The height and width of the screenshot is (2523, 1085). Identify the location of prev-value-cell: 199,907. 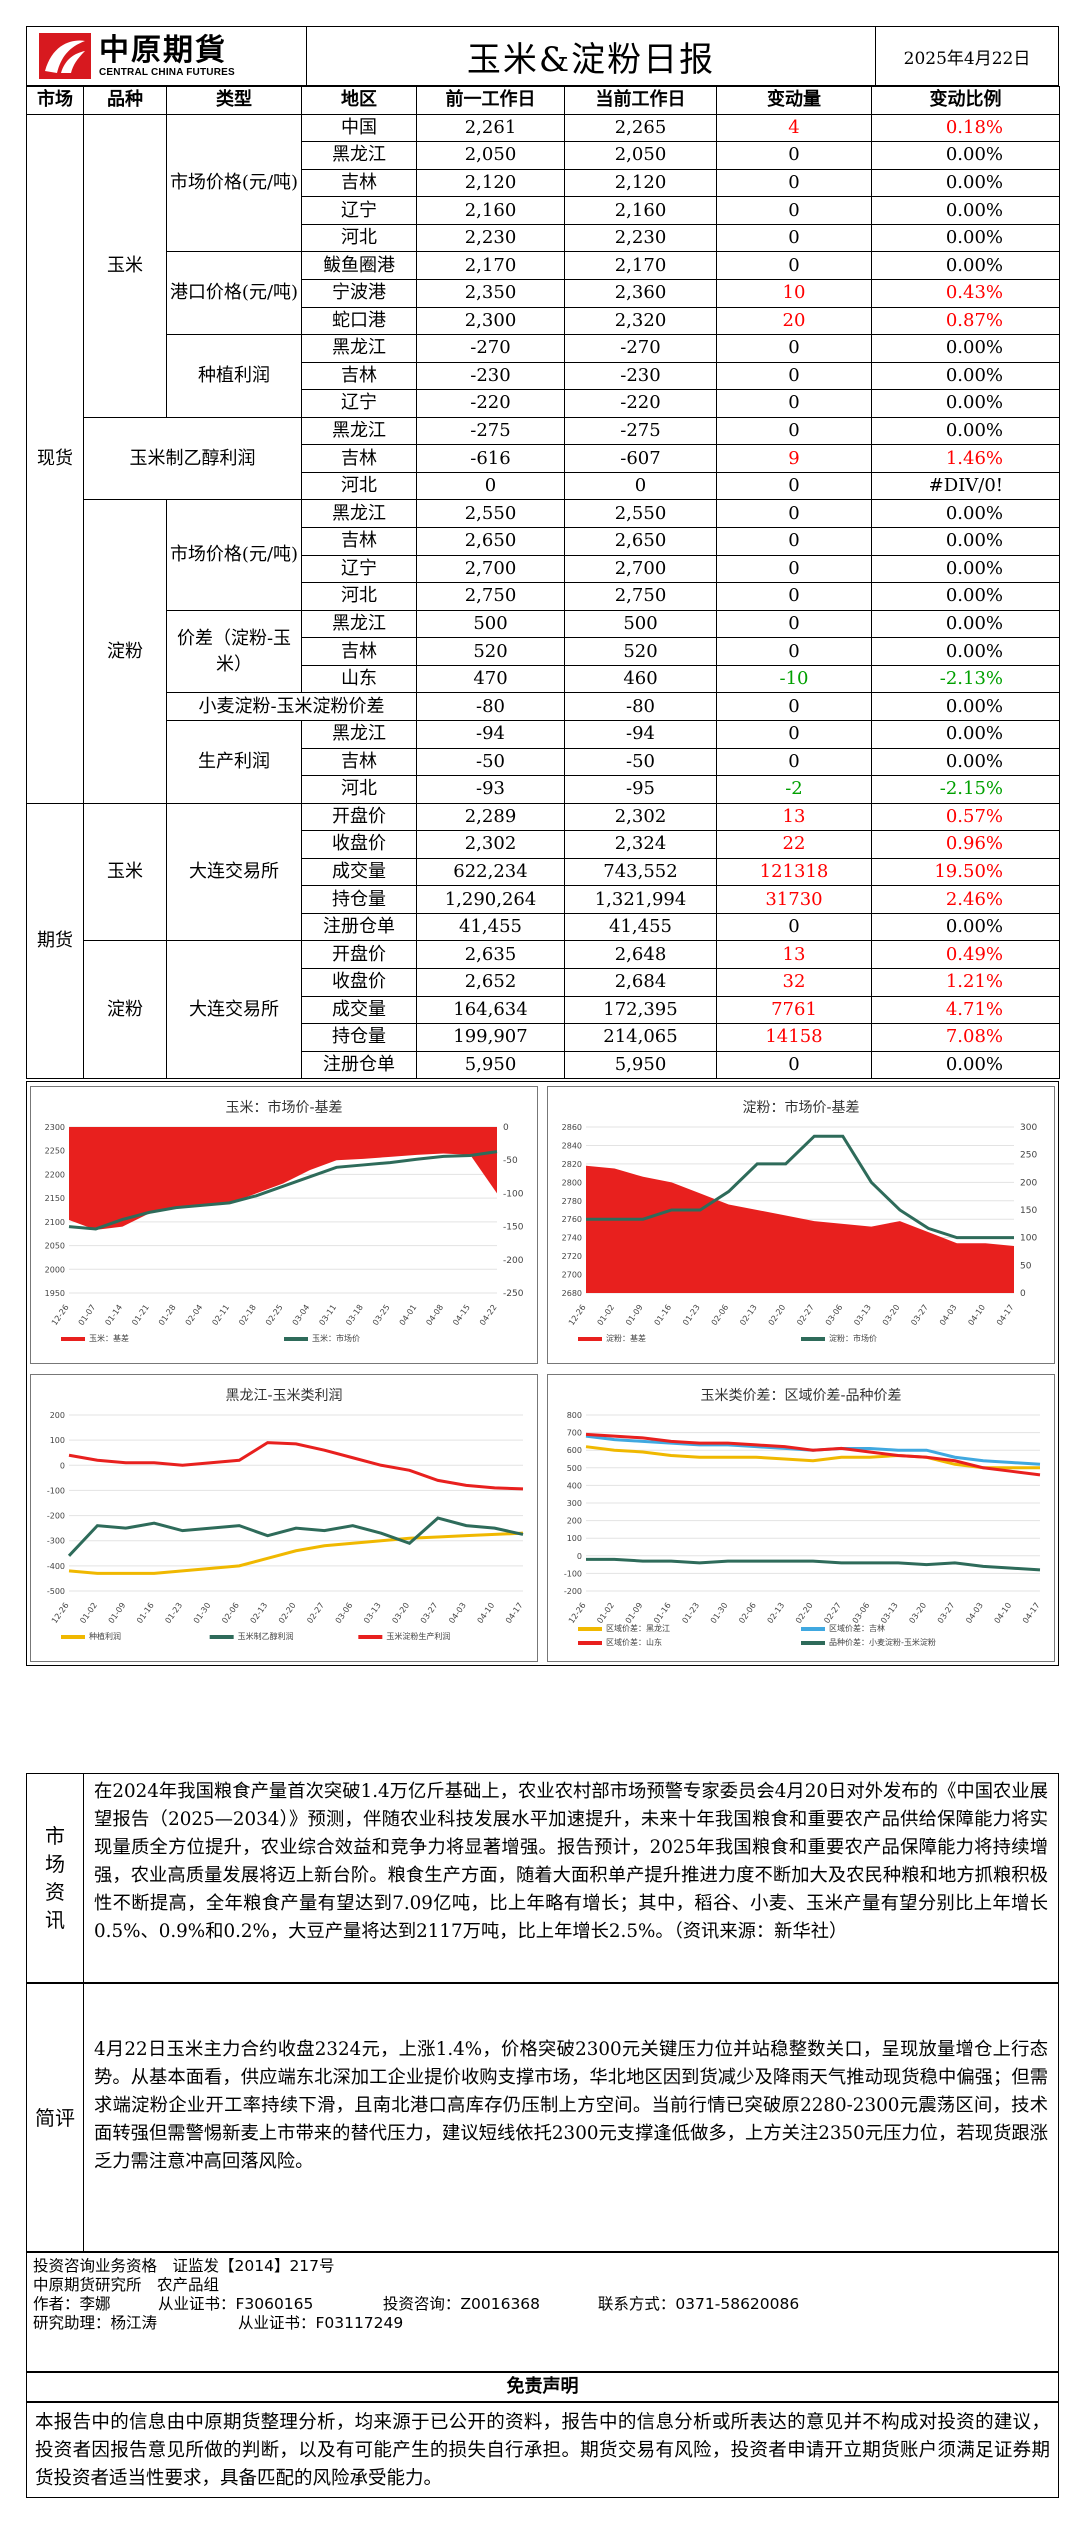
(490, 1037).